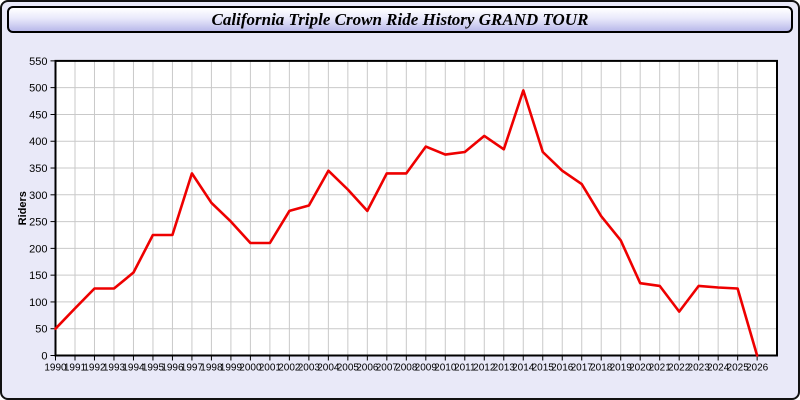  Describe the element at coordinates (38, 276) in the screenshot. I see `y-tick-label: 150` at that location.